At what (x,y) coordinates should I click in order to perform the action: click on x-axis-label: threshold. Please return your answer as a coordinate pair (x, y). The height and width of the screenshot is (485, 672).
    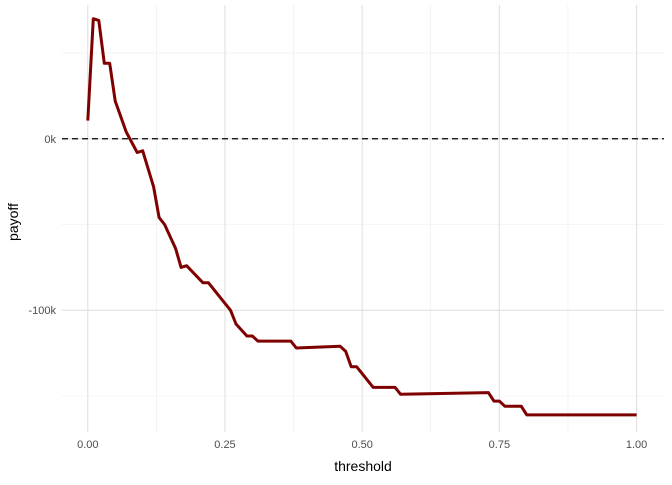
    Looking at the image, I should click on (363, 466).